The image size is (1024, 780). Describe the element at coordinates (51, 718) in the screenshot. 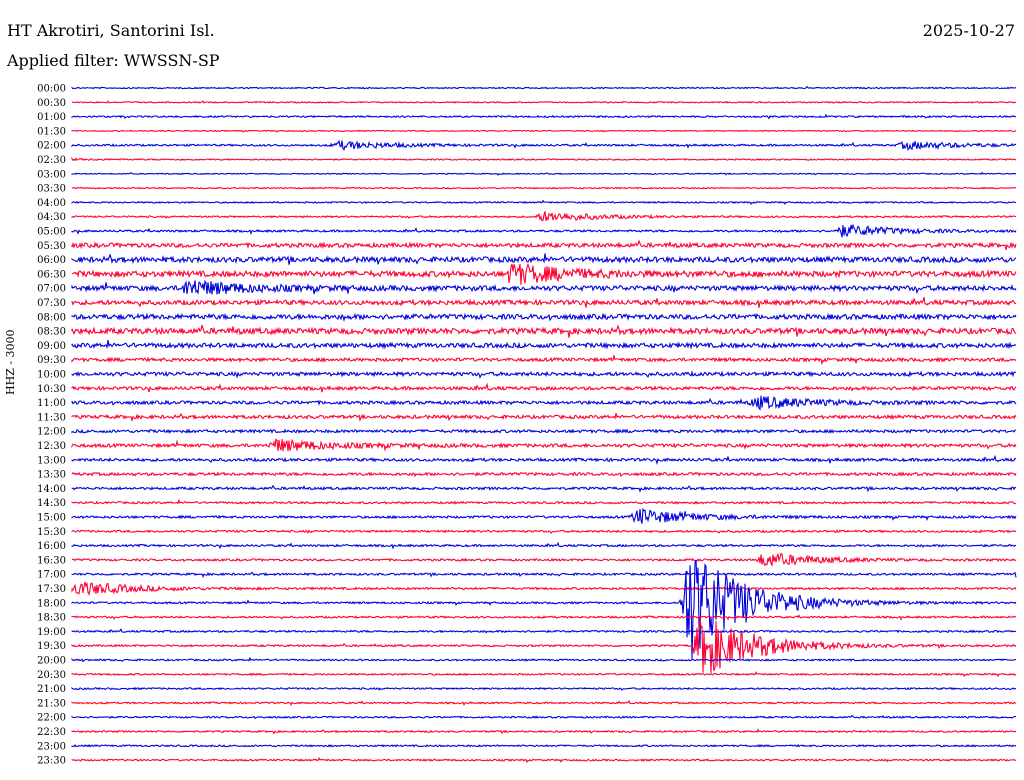

I see `time-tick-label: 22:00` at that location.